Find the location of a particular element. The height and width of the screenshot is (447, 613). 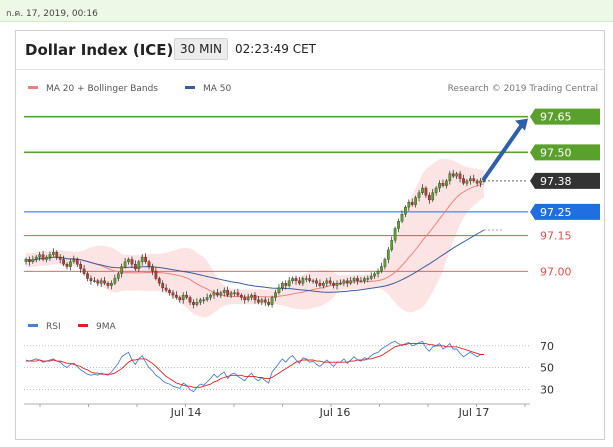

x-tick-label: Jul 14 is located at coordinates (186, 412).